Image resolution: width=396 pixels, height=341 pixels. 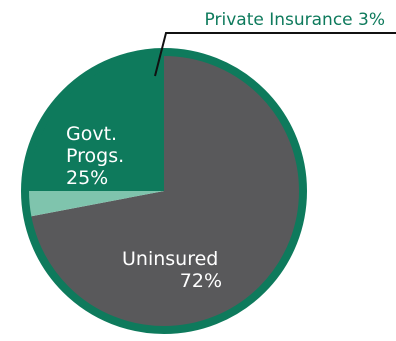 What do you see at coordinates (170, 259) in the screenshot?
I see `uninsured-label: Uninsured` at bounding box center [170, 259].